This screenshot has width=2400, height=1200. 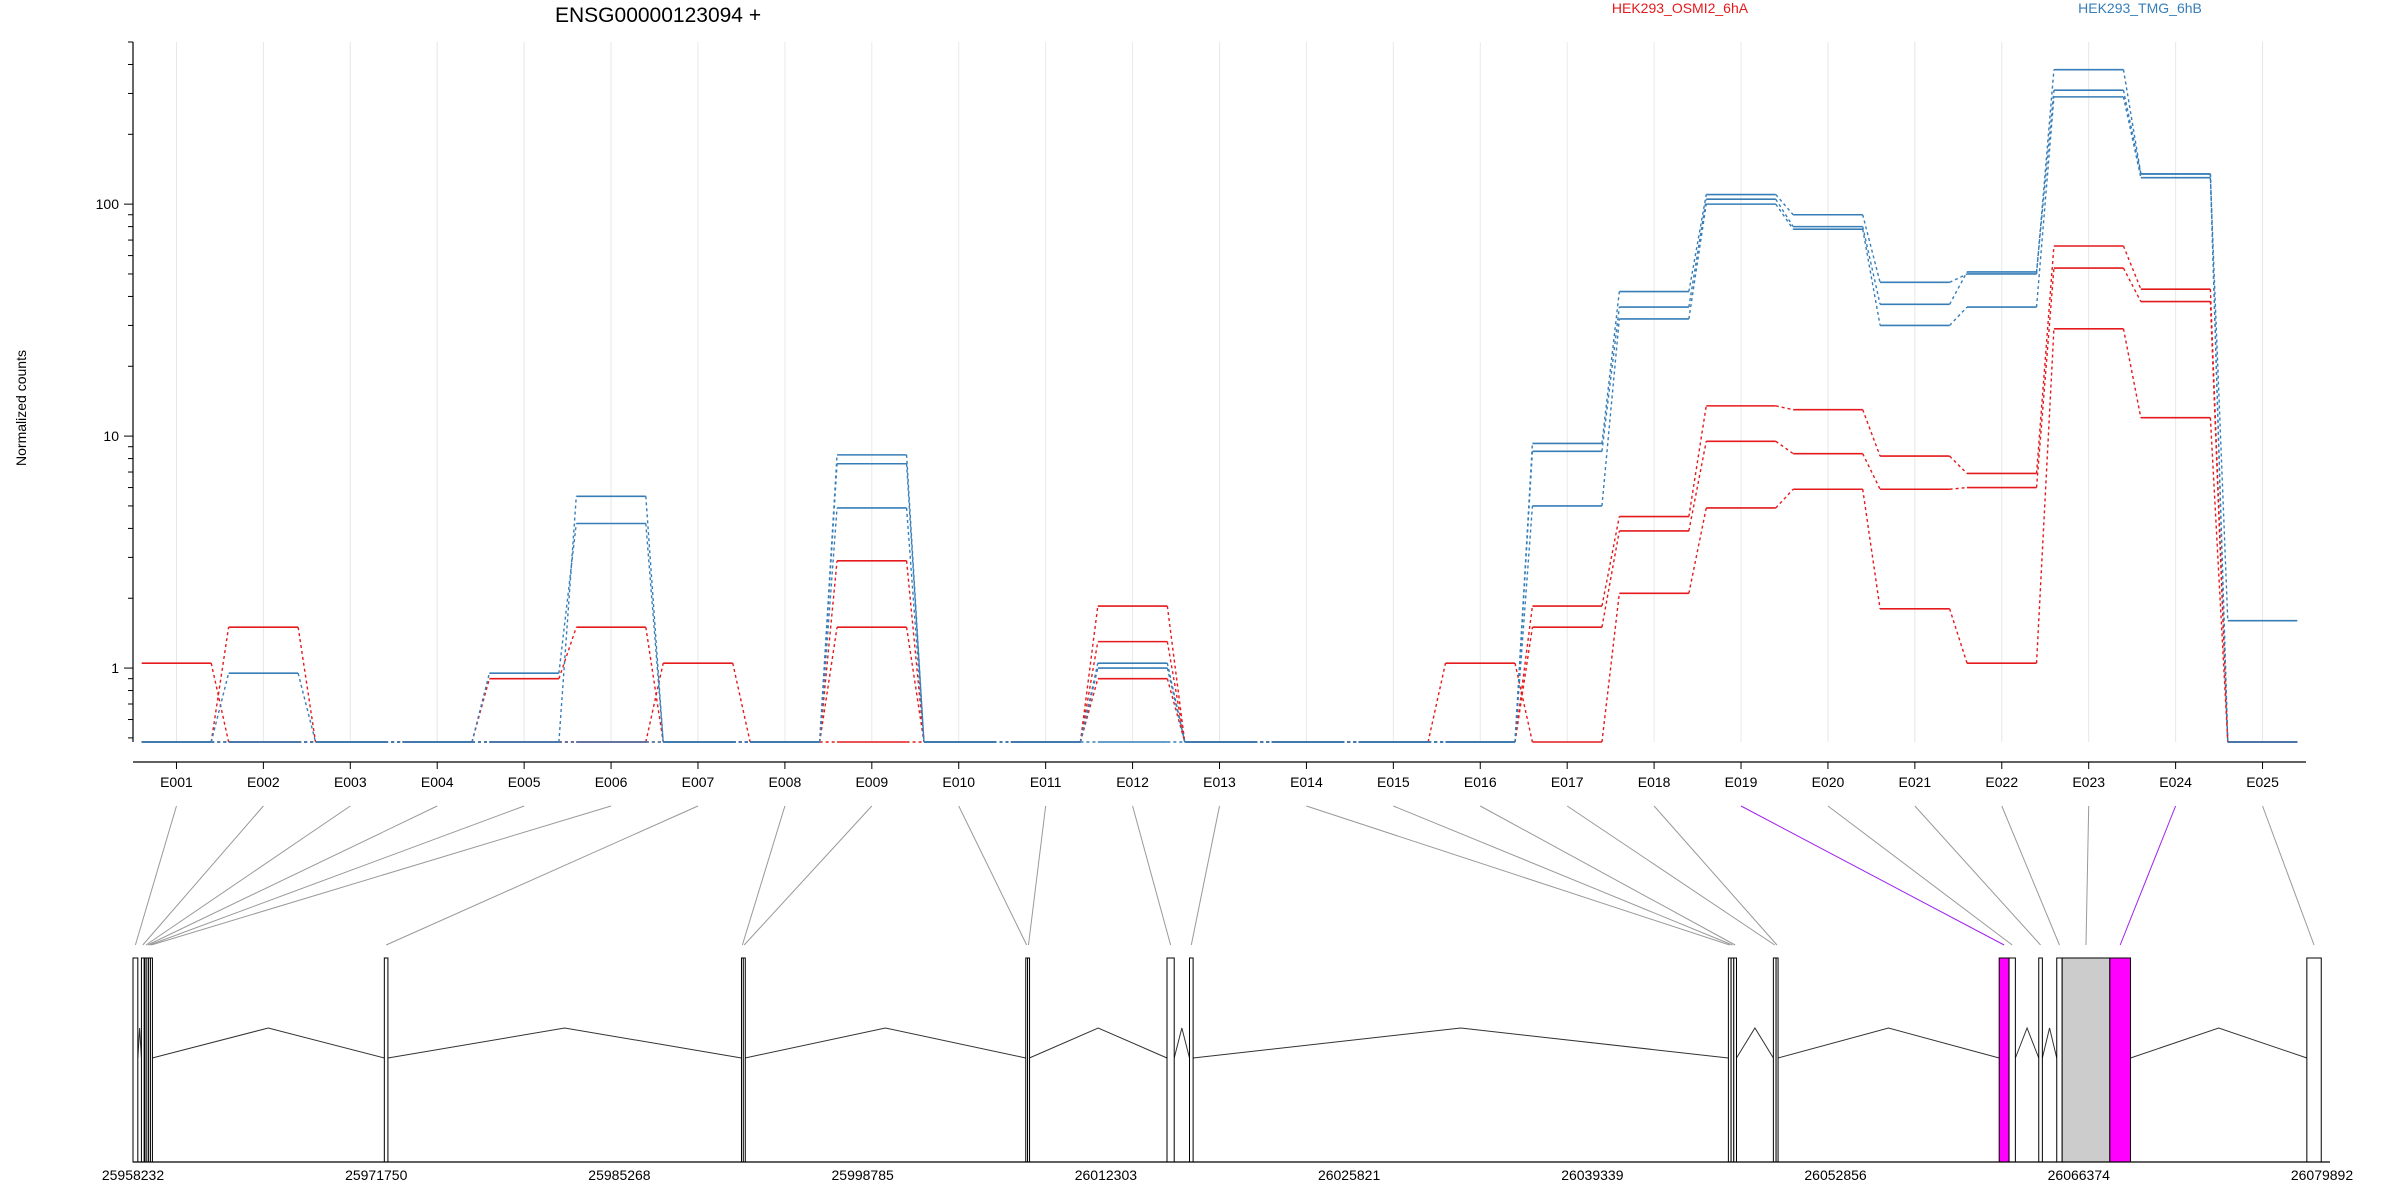 I want to click on exon-tick-label: E010, so click(x=958, y=782).